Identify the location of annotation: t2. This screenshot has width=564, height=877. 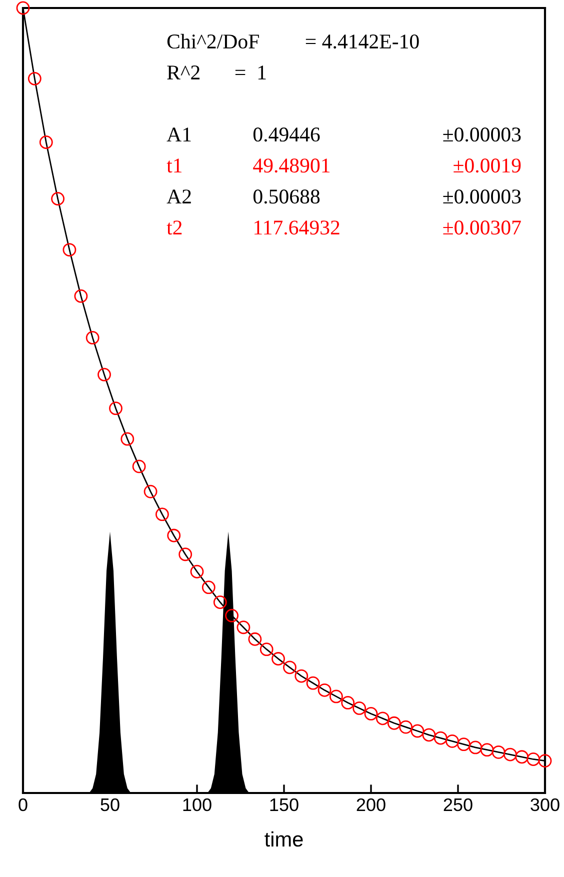
(174, 227).